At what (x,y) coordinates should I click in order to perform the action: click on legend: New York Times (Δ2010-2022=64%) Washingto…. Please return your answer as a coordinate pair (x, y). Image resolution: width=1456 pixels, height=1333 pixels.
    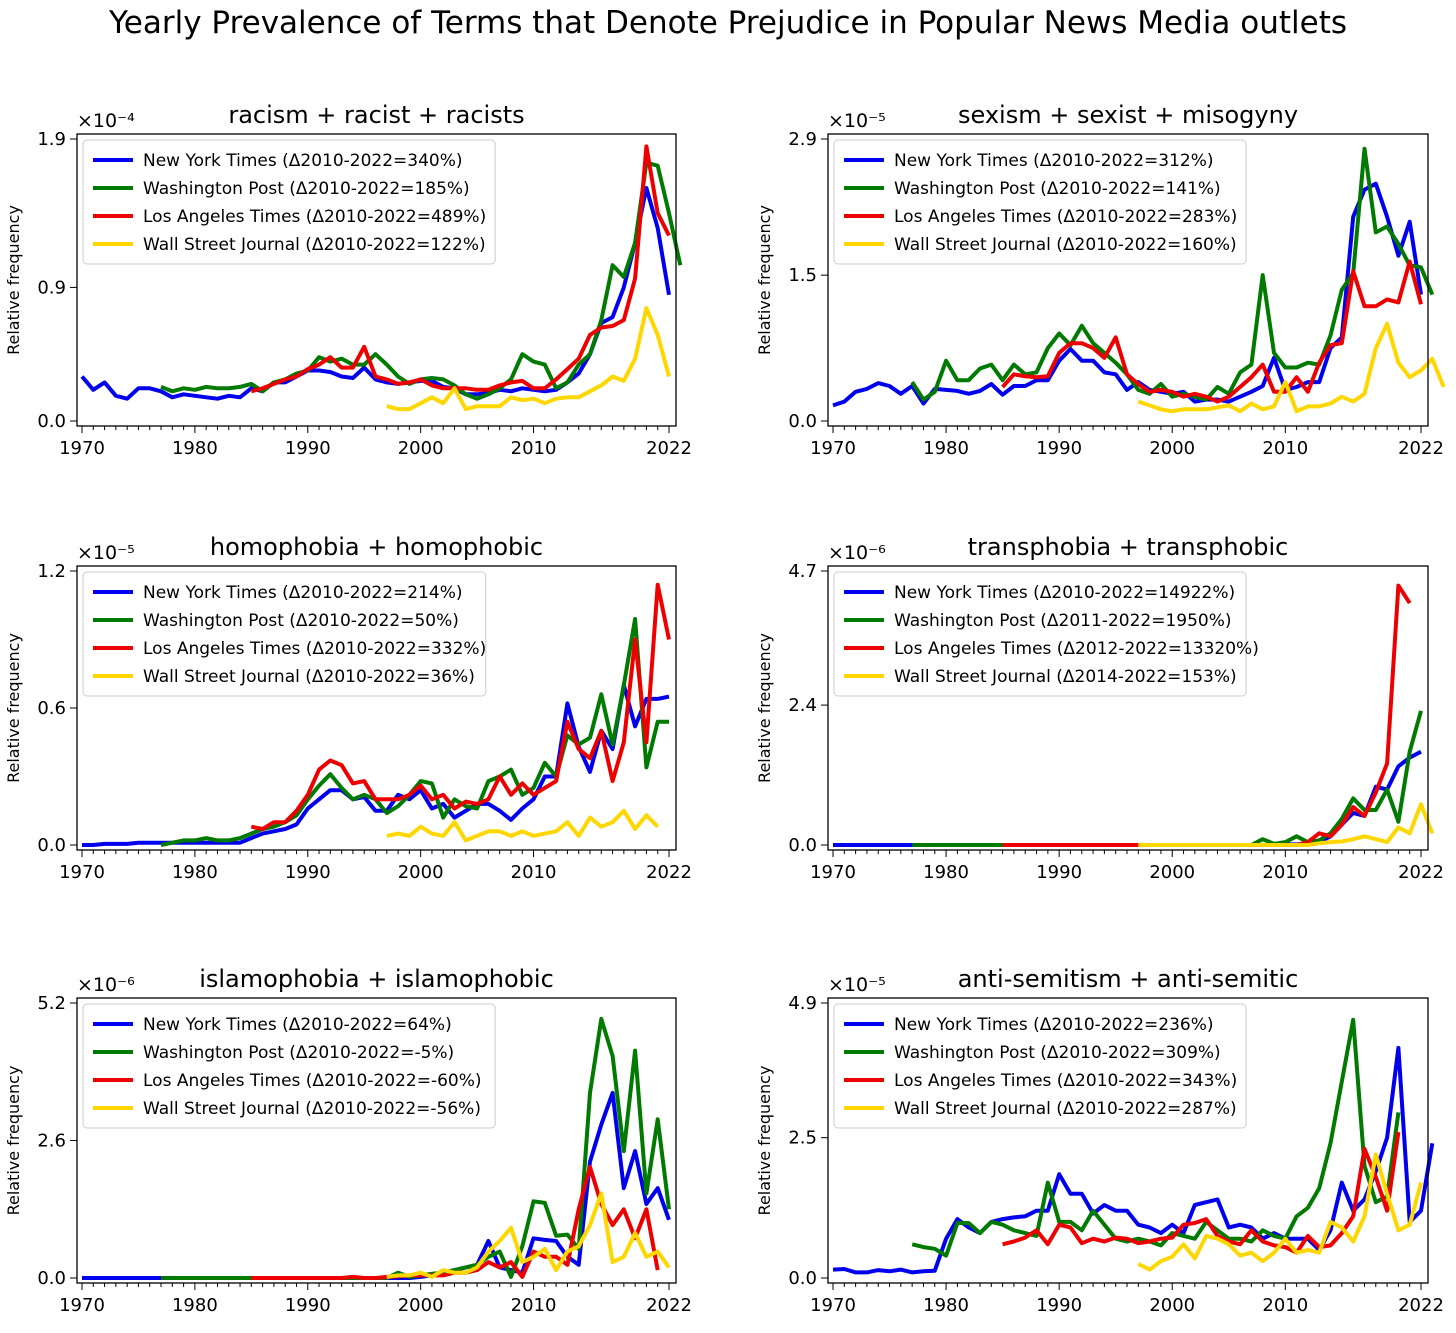
    Looking at the image, I should click on (289, 1066).